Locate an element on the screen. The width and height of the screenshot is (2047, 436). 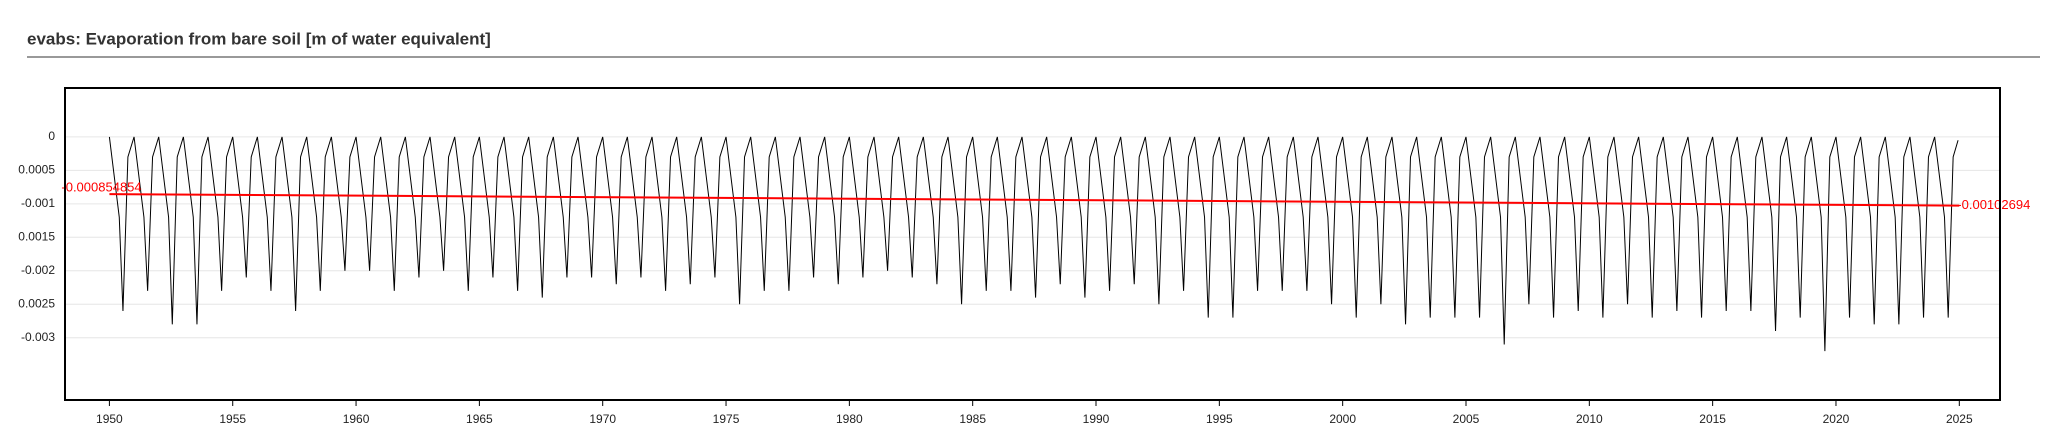
x-tick-label: 2015 is located at coordinates (1712, 419).